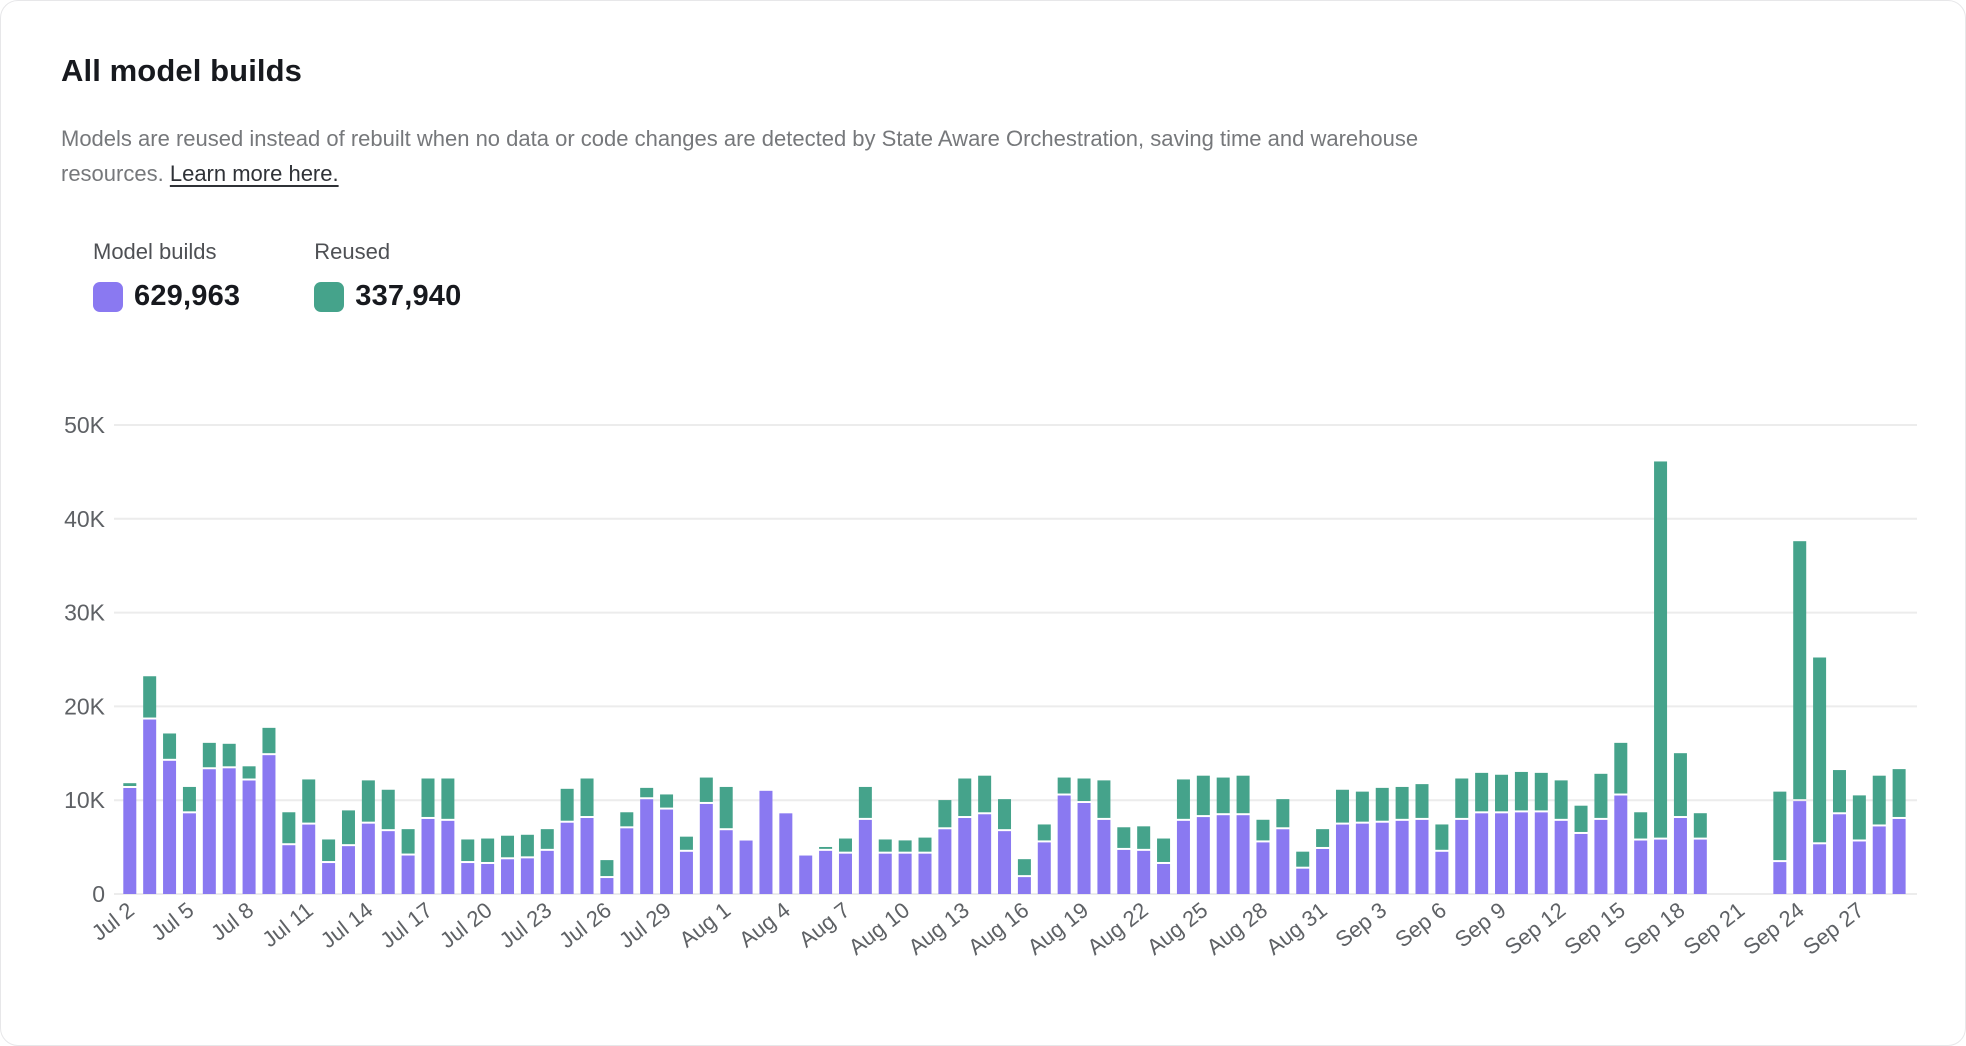  Describe the element at coordinates (254, 173) in the screenshot. I see `learn-more-link: Learn more here.` at that location.